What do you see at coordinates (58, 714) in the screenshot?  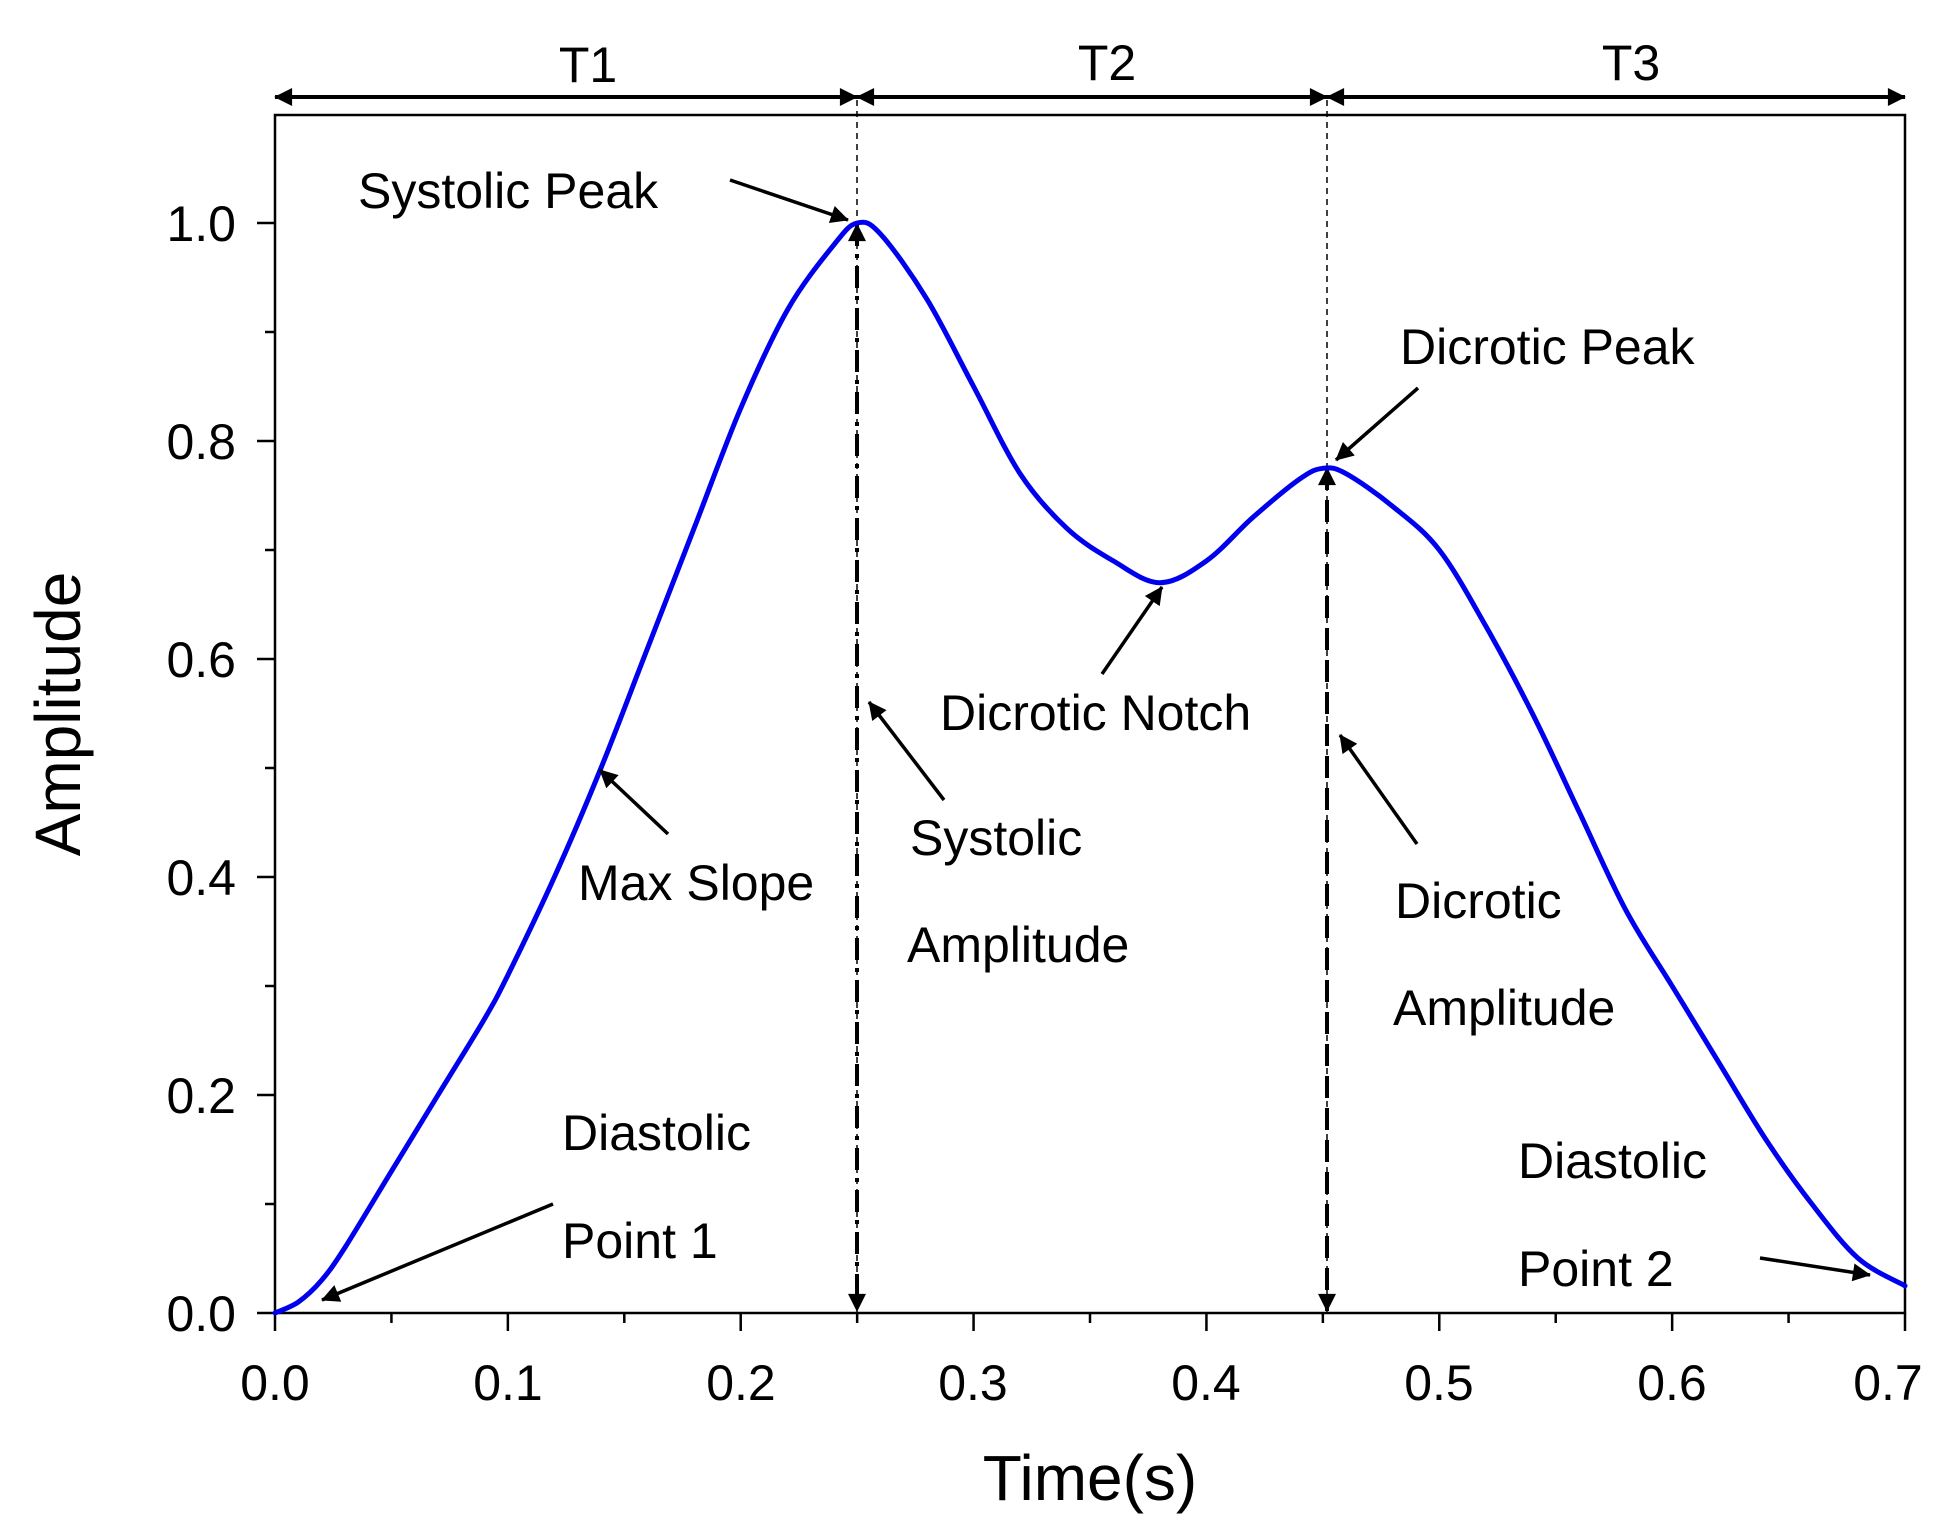 I see `y-axis-title: Amplitude` at bounding box center [58, 714].